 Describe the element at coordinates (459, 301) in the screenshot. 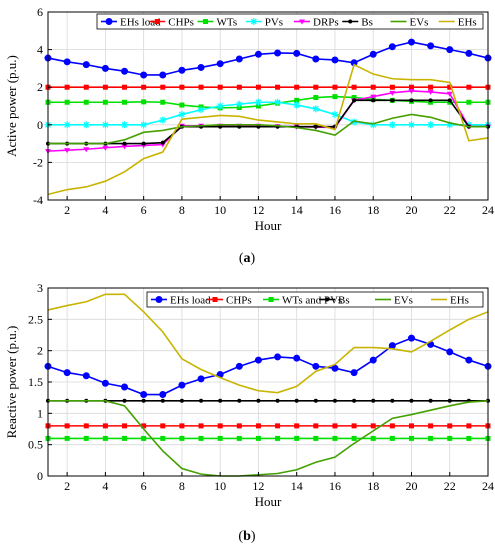

I see `legend-label: EHs` at that location.